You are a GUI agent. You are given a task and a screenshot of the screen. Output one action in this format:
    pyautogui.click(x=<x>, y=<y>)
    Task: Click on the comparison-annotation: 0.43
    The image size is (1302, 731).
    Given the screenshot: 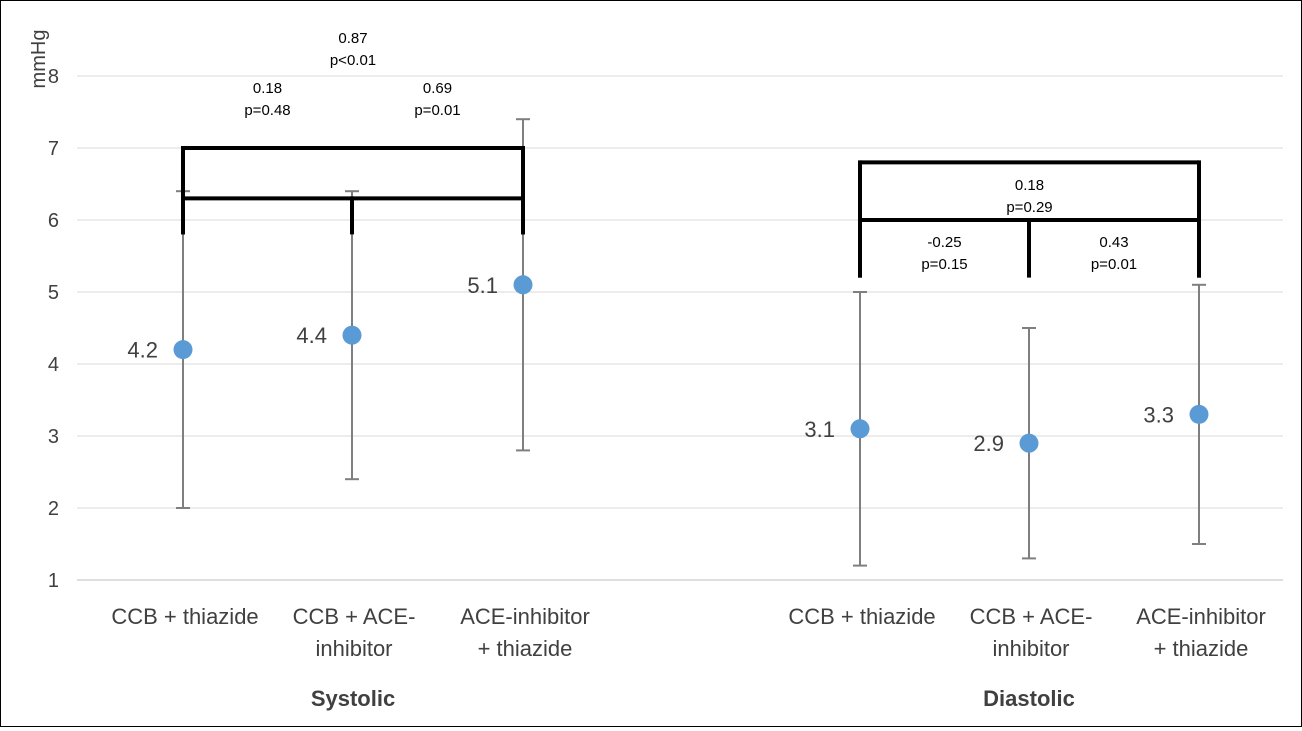 What is the action you would take?
    pyautogui.click(x=1113, y=242)
    